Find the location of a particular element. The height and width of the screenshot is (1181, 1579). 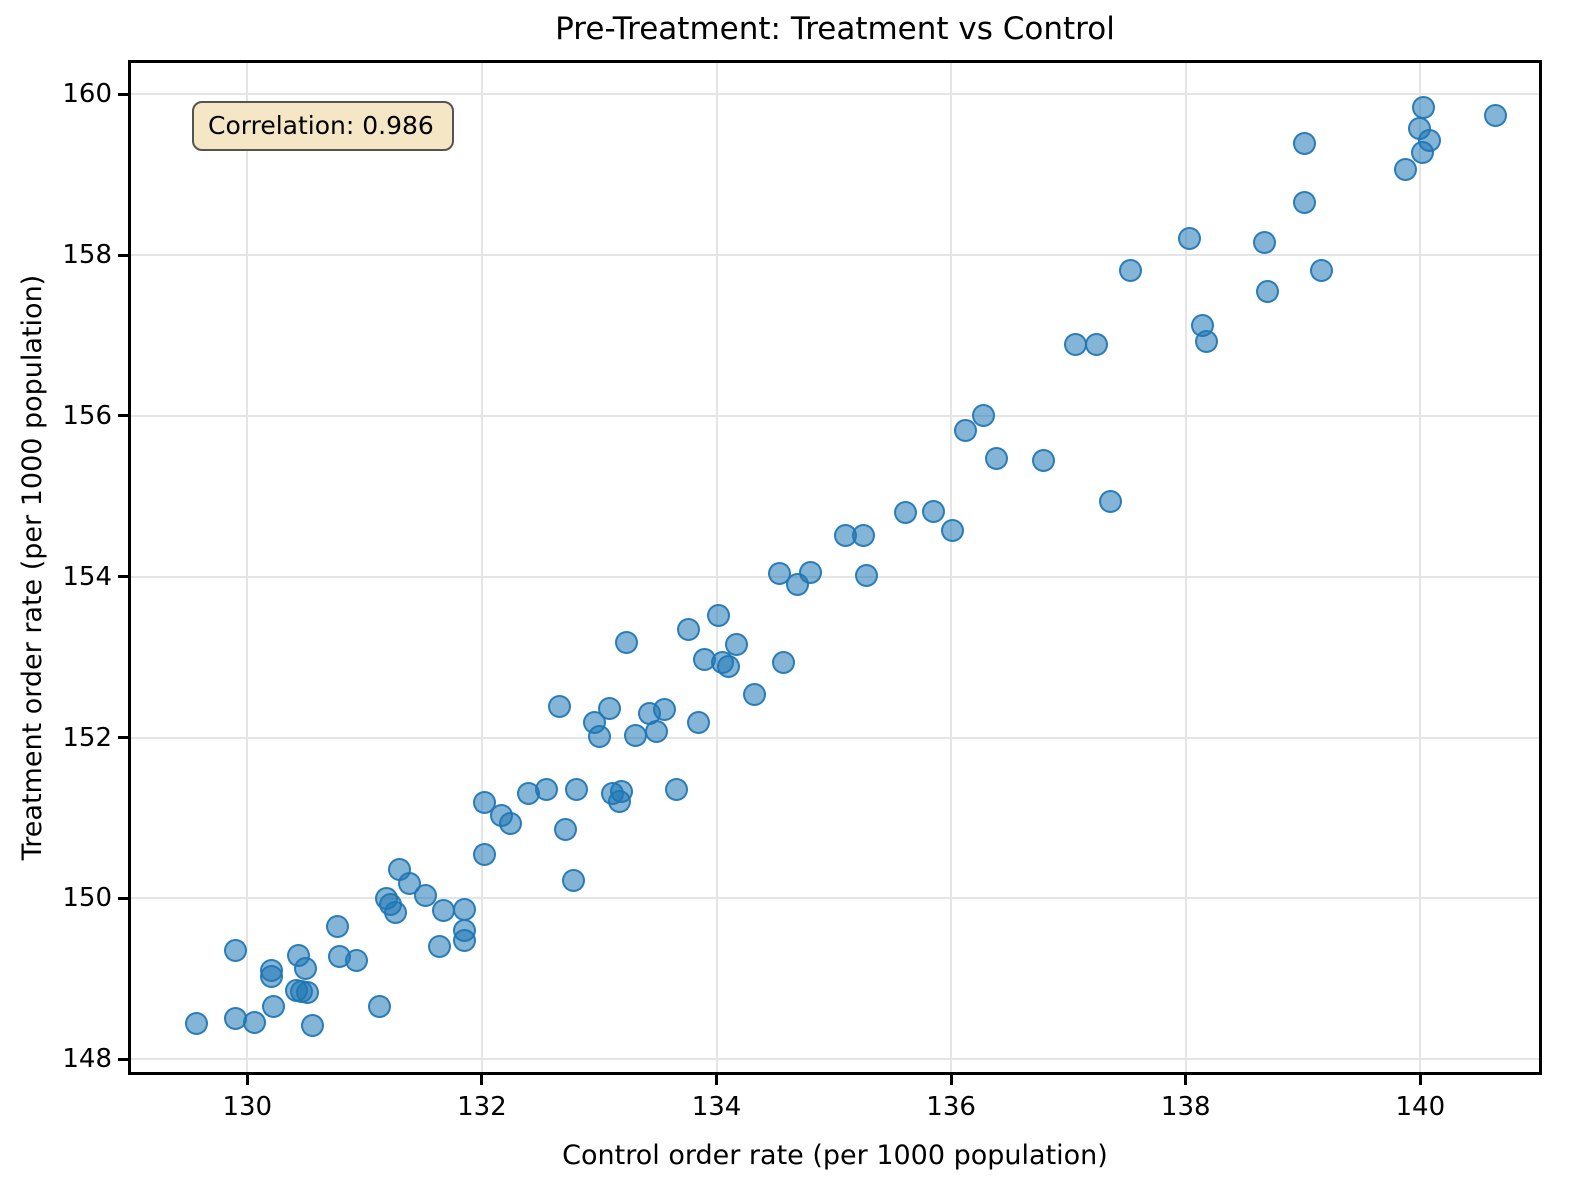

x-tick-label-136: 136 is located at coordinates (951, 1107).